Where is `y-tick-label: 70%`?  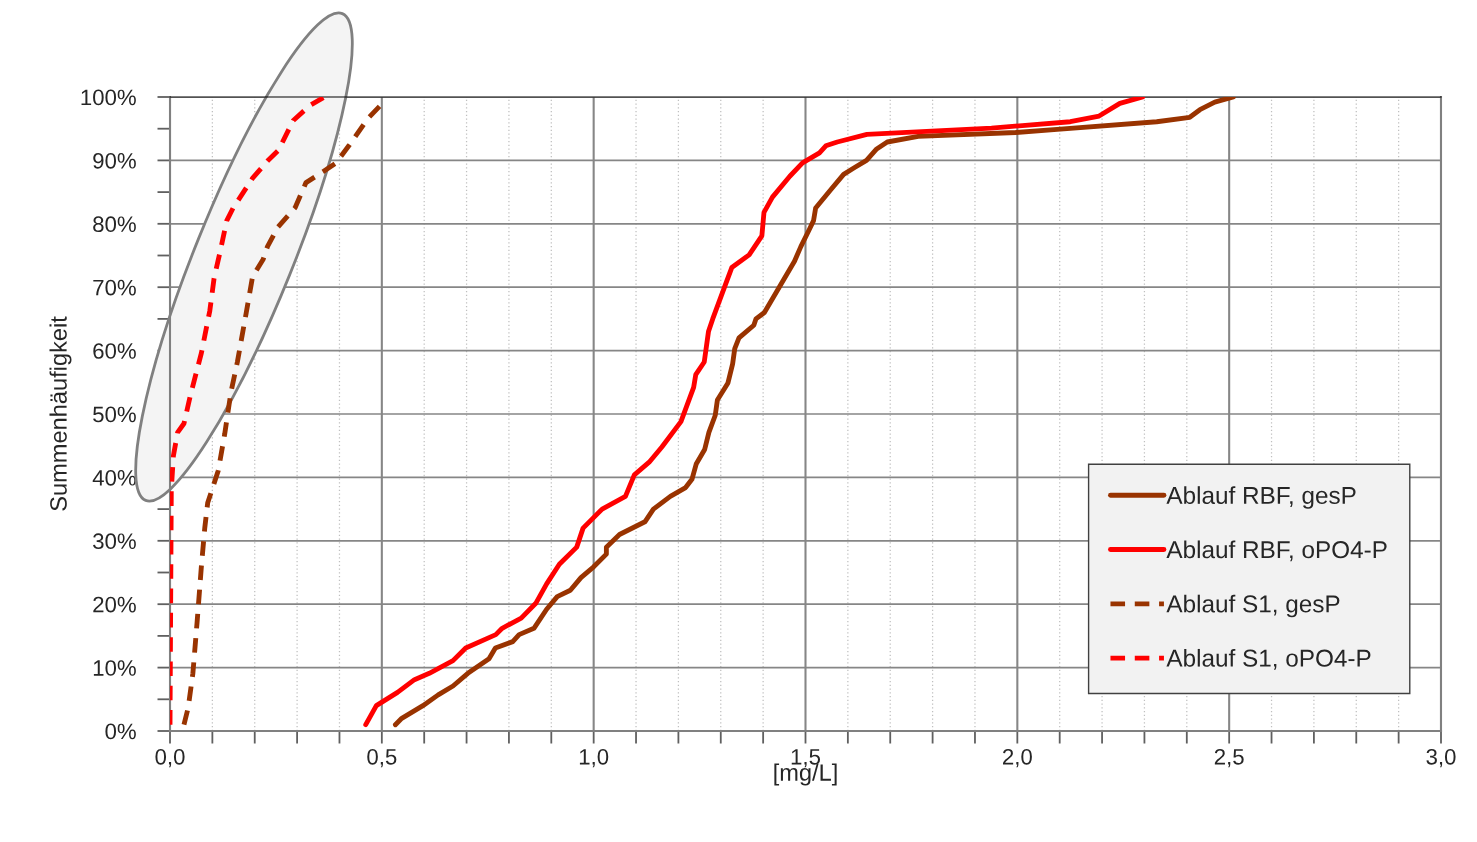 y-tick-label: 70% is located at coordinates (114, 287).